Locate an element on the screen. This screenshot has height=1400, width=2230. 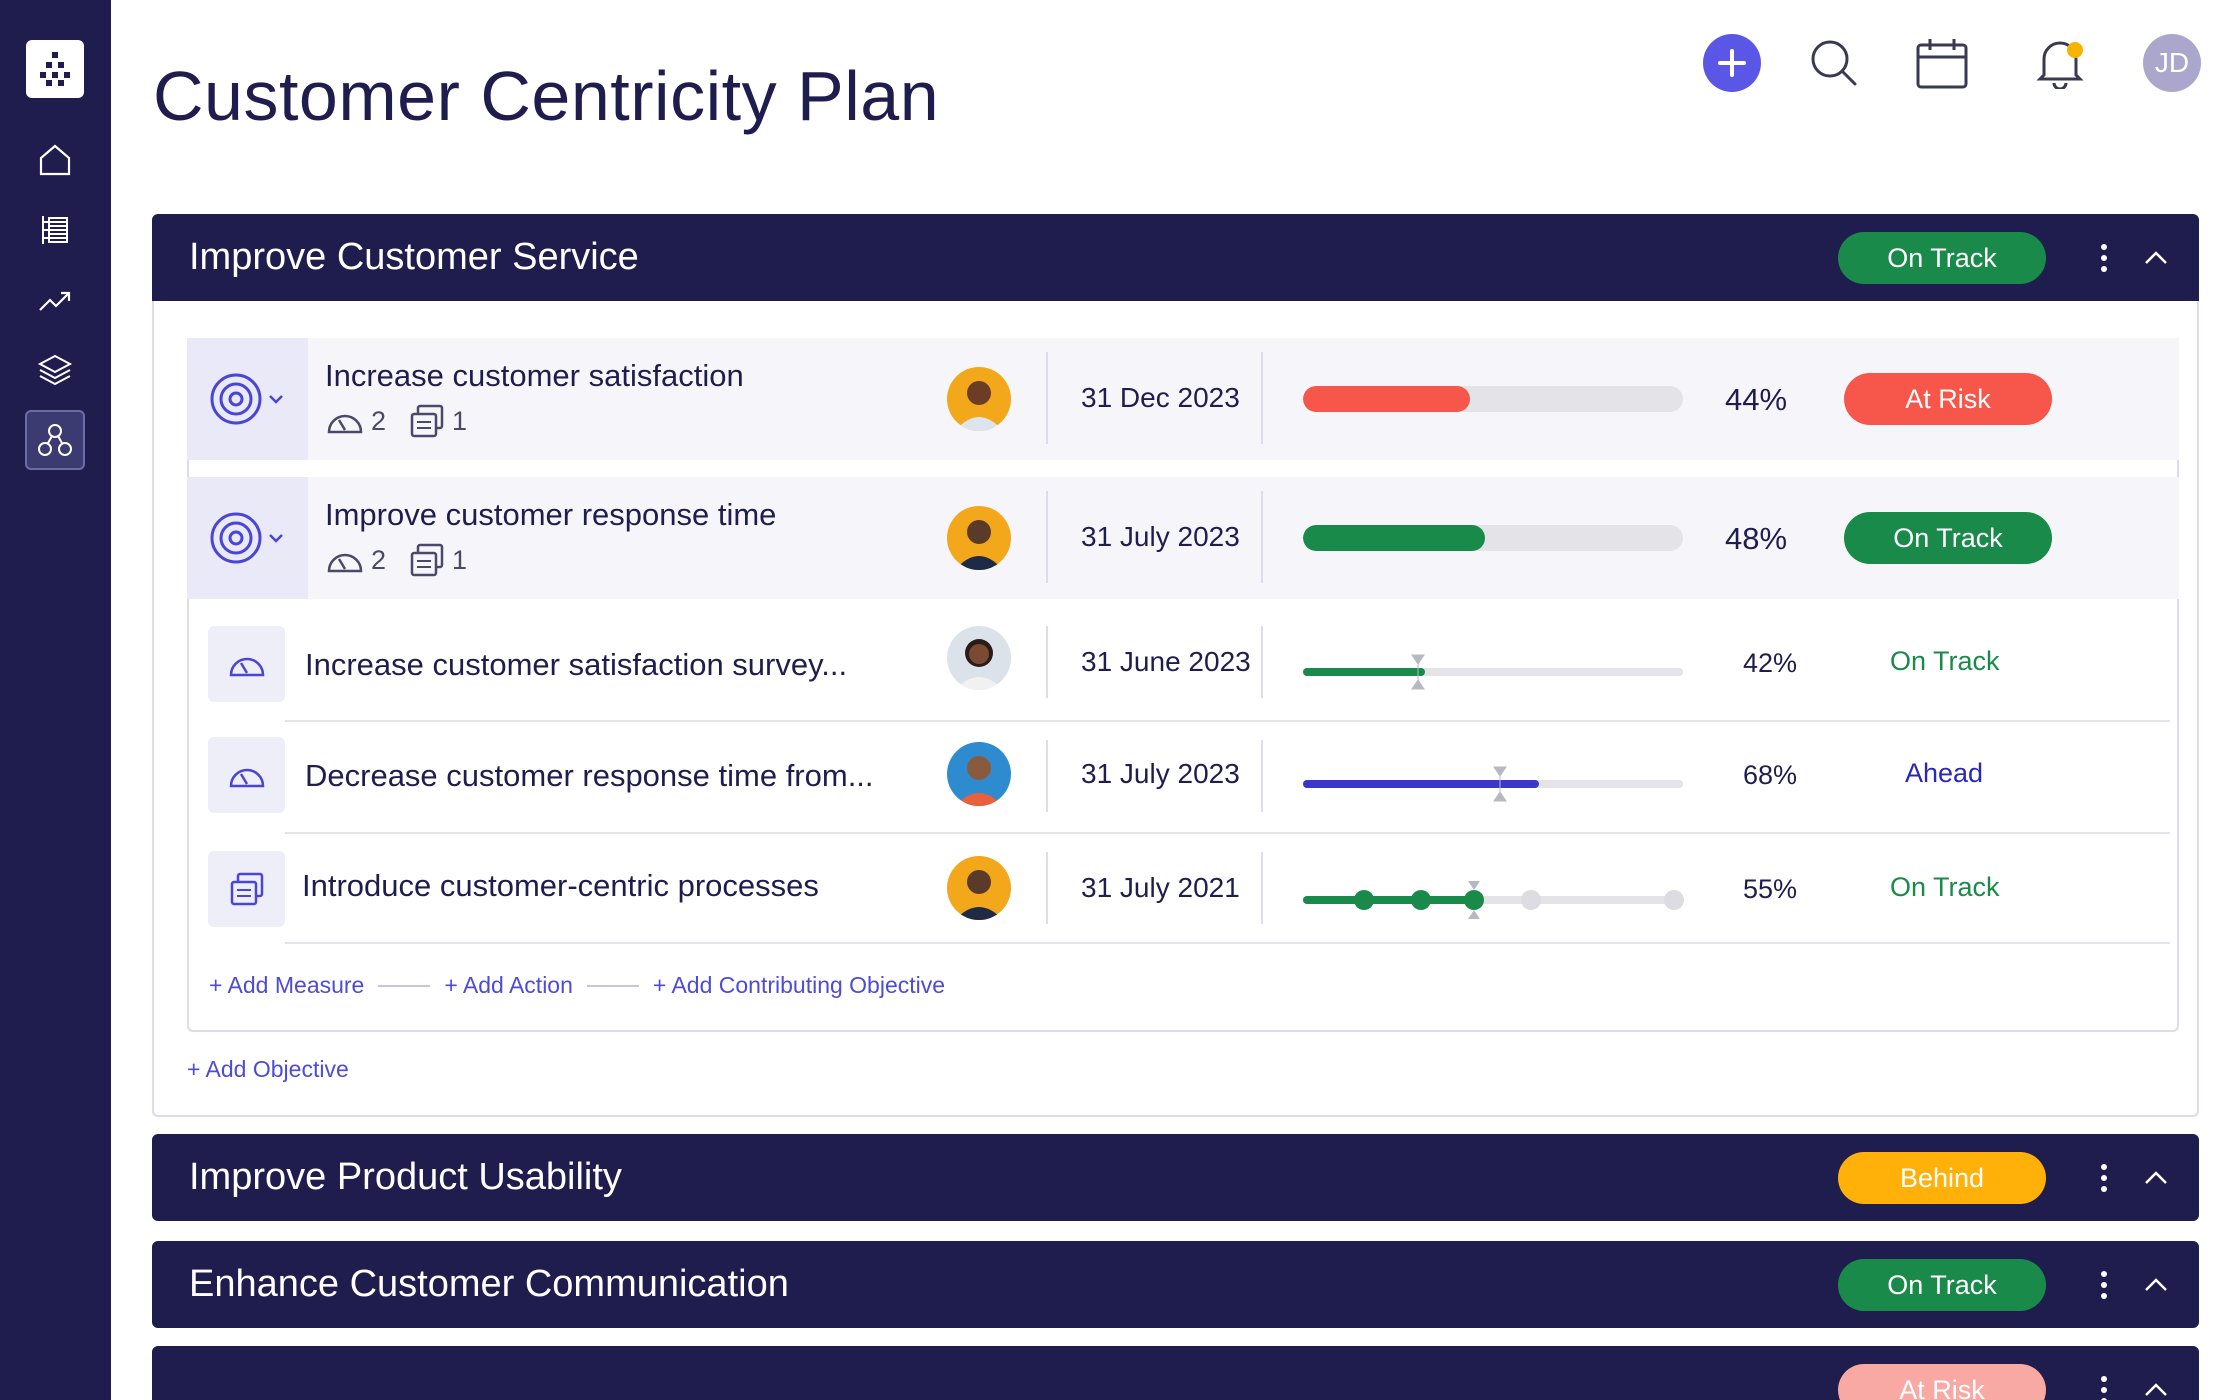
sidebar-item-hierarchy is located at coordinates (55, 440).